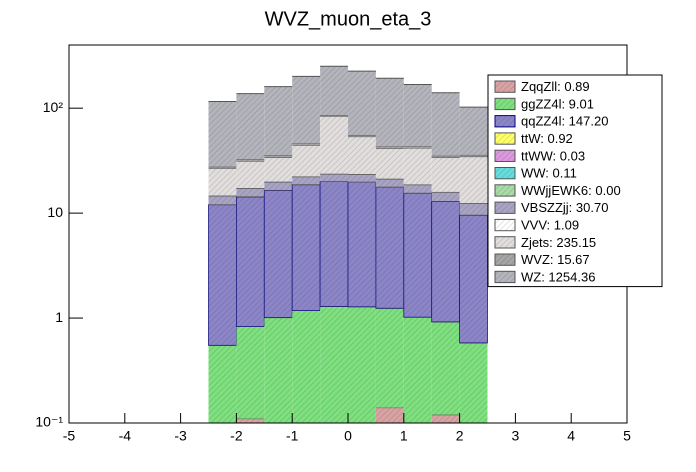 The width and height of the screenshot is (696, 472). What do you see at coordinates (348, 436) in the screenshot?
I see `x-tick-label: 0` at bounding box center [348, 436].